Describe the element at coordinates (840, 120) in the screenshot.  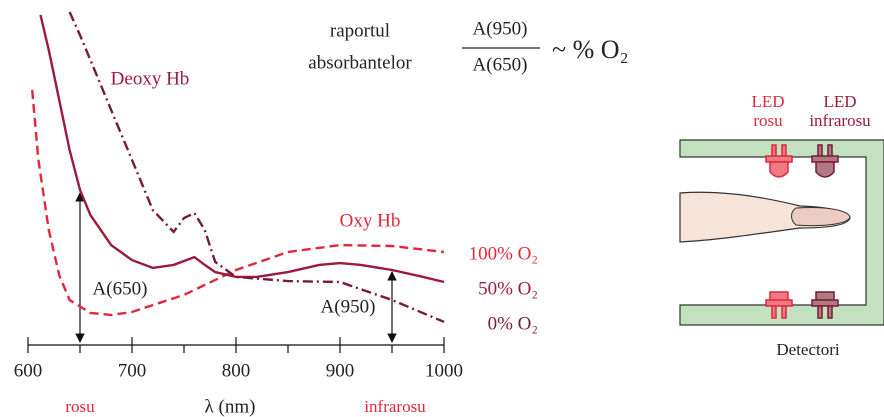
I see `sensor-label: infrarosu` at that location.